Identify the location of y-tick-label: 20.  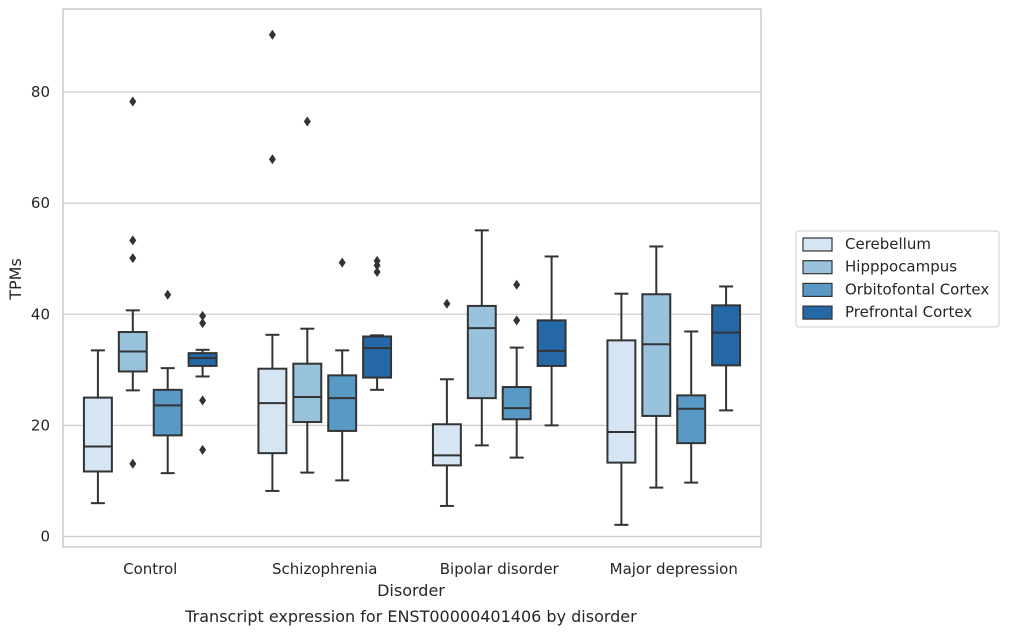
(40, 425).